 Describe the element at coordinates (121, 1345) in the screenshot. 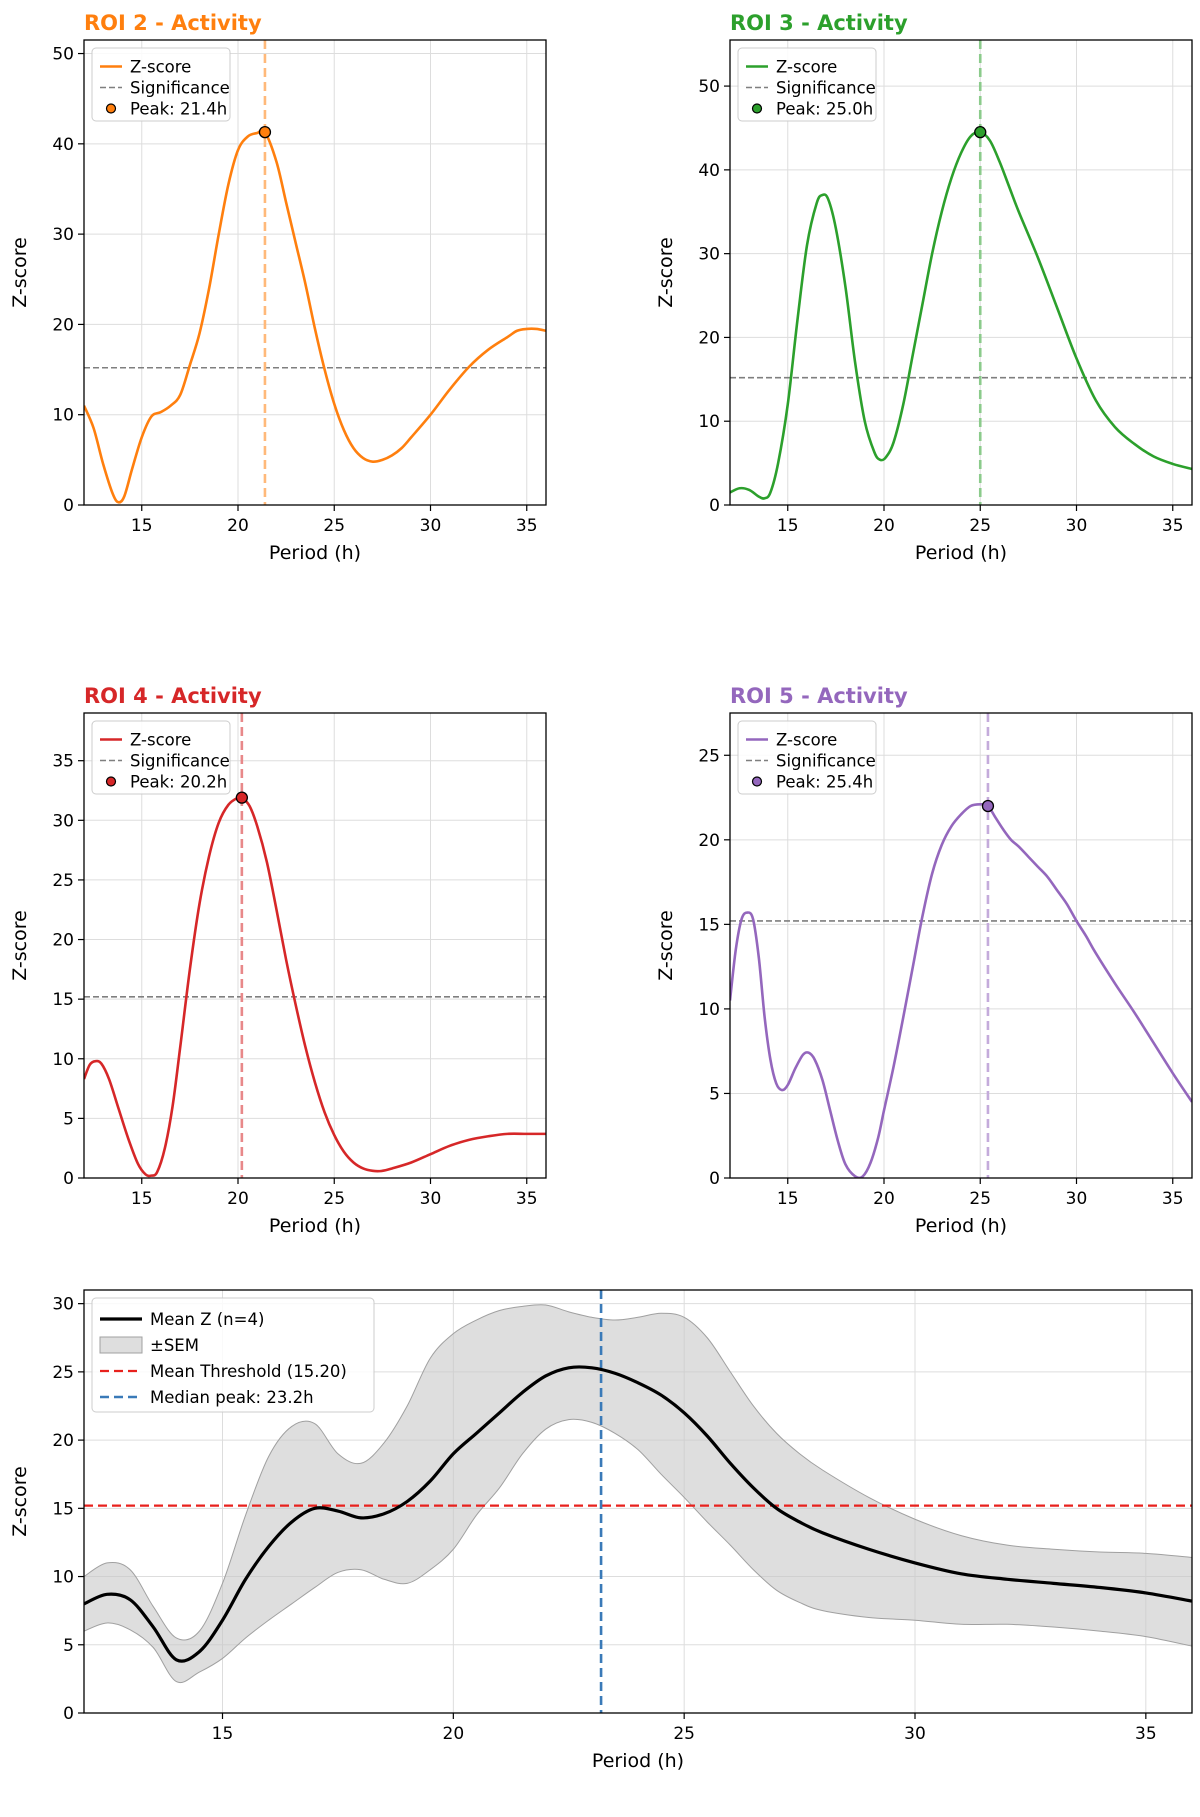

I see `legend-swatch-sem` at that location.